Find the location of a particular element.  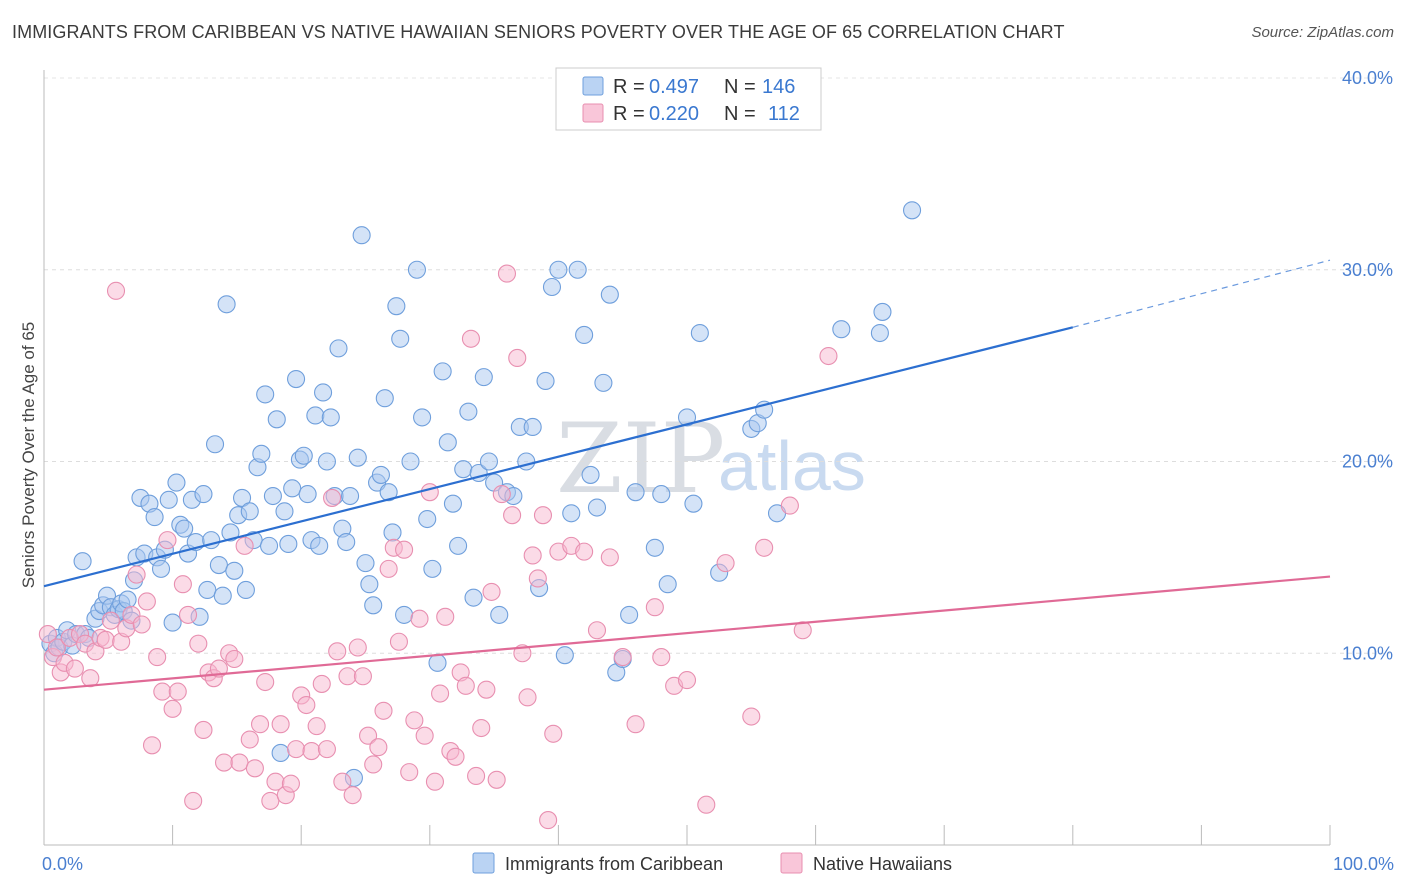

bottom-legend-swatch-caribbean is located at coordinates (483, 863).